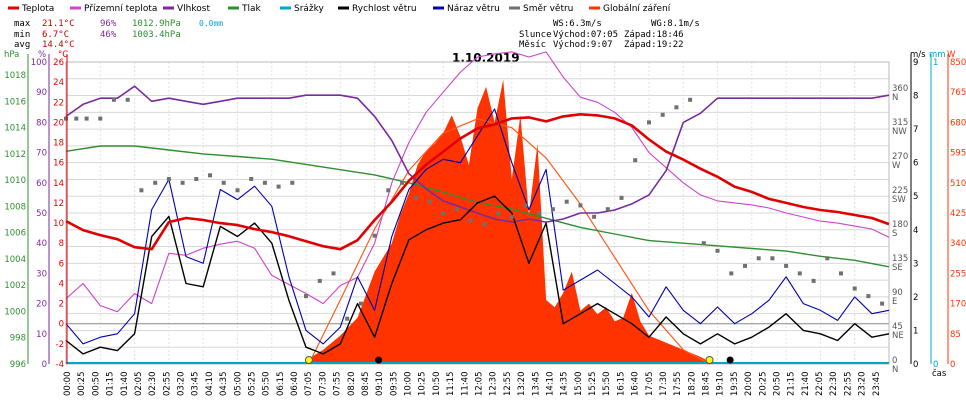  What do you see at coordinates (607, 384) in the screenshot?
I see `x-label-38: 15:50` at bounding box center [607, 384].